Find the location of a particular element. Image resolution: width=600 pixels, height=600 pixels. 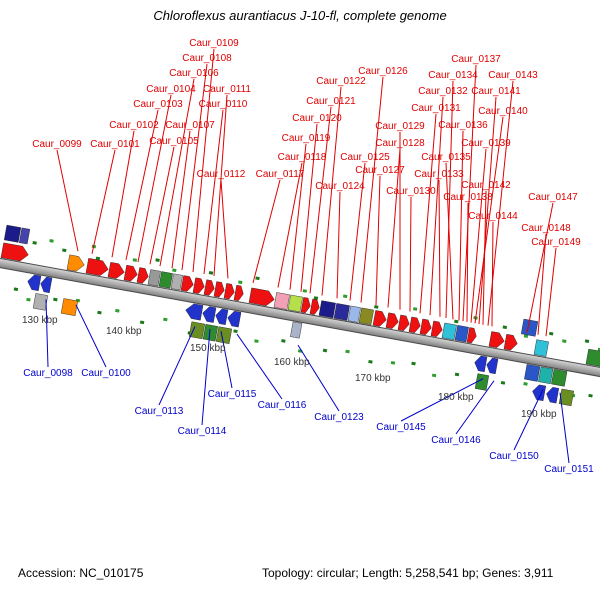

gene-label: Caur_0139 is located at coordinates (486, 143).